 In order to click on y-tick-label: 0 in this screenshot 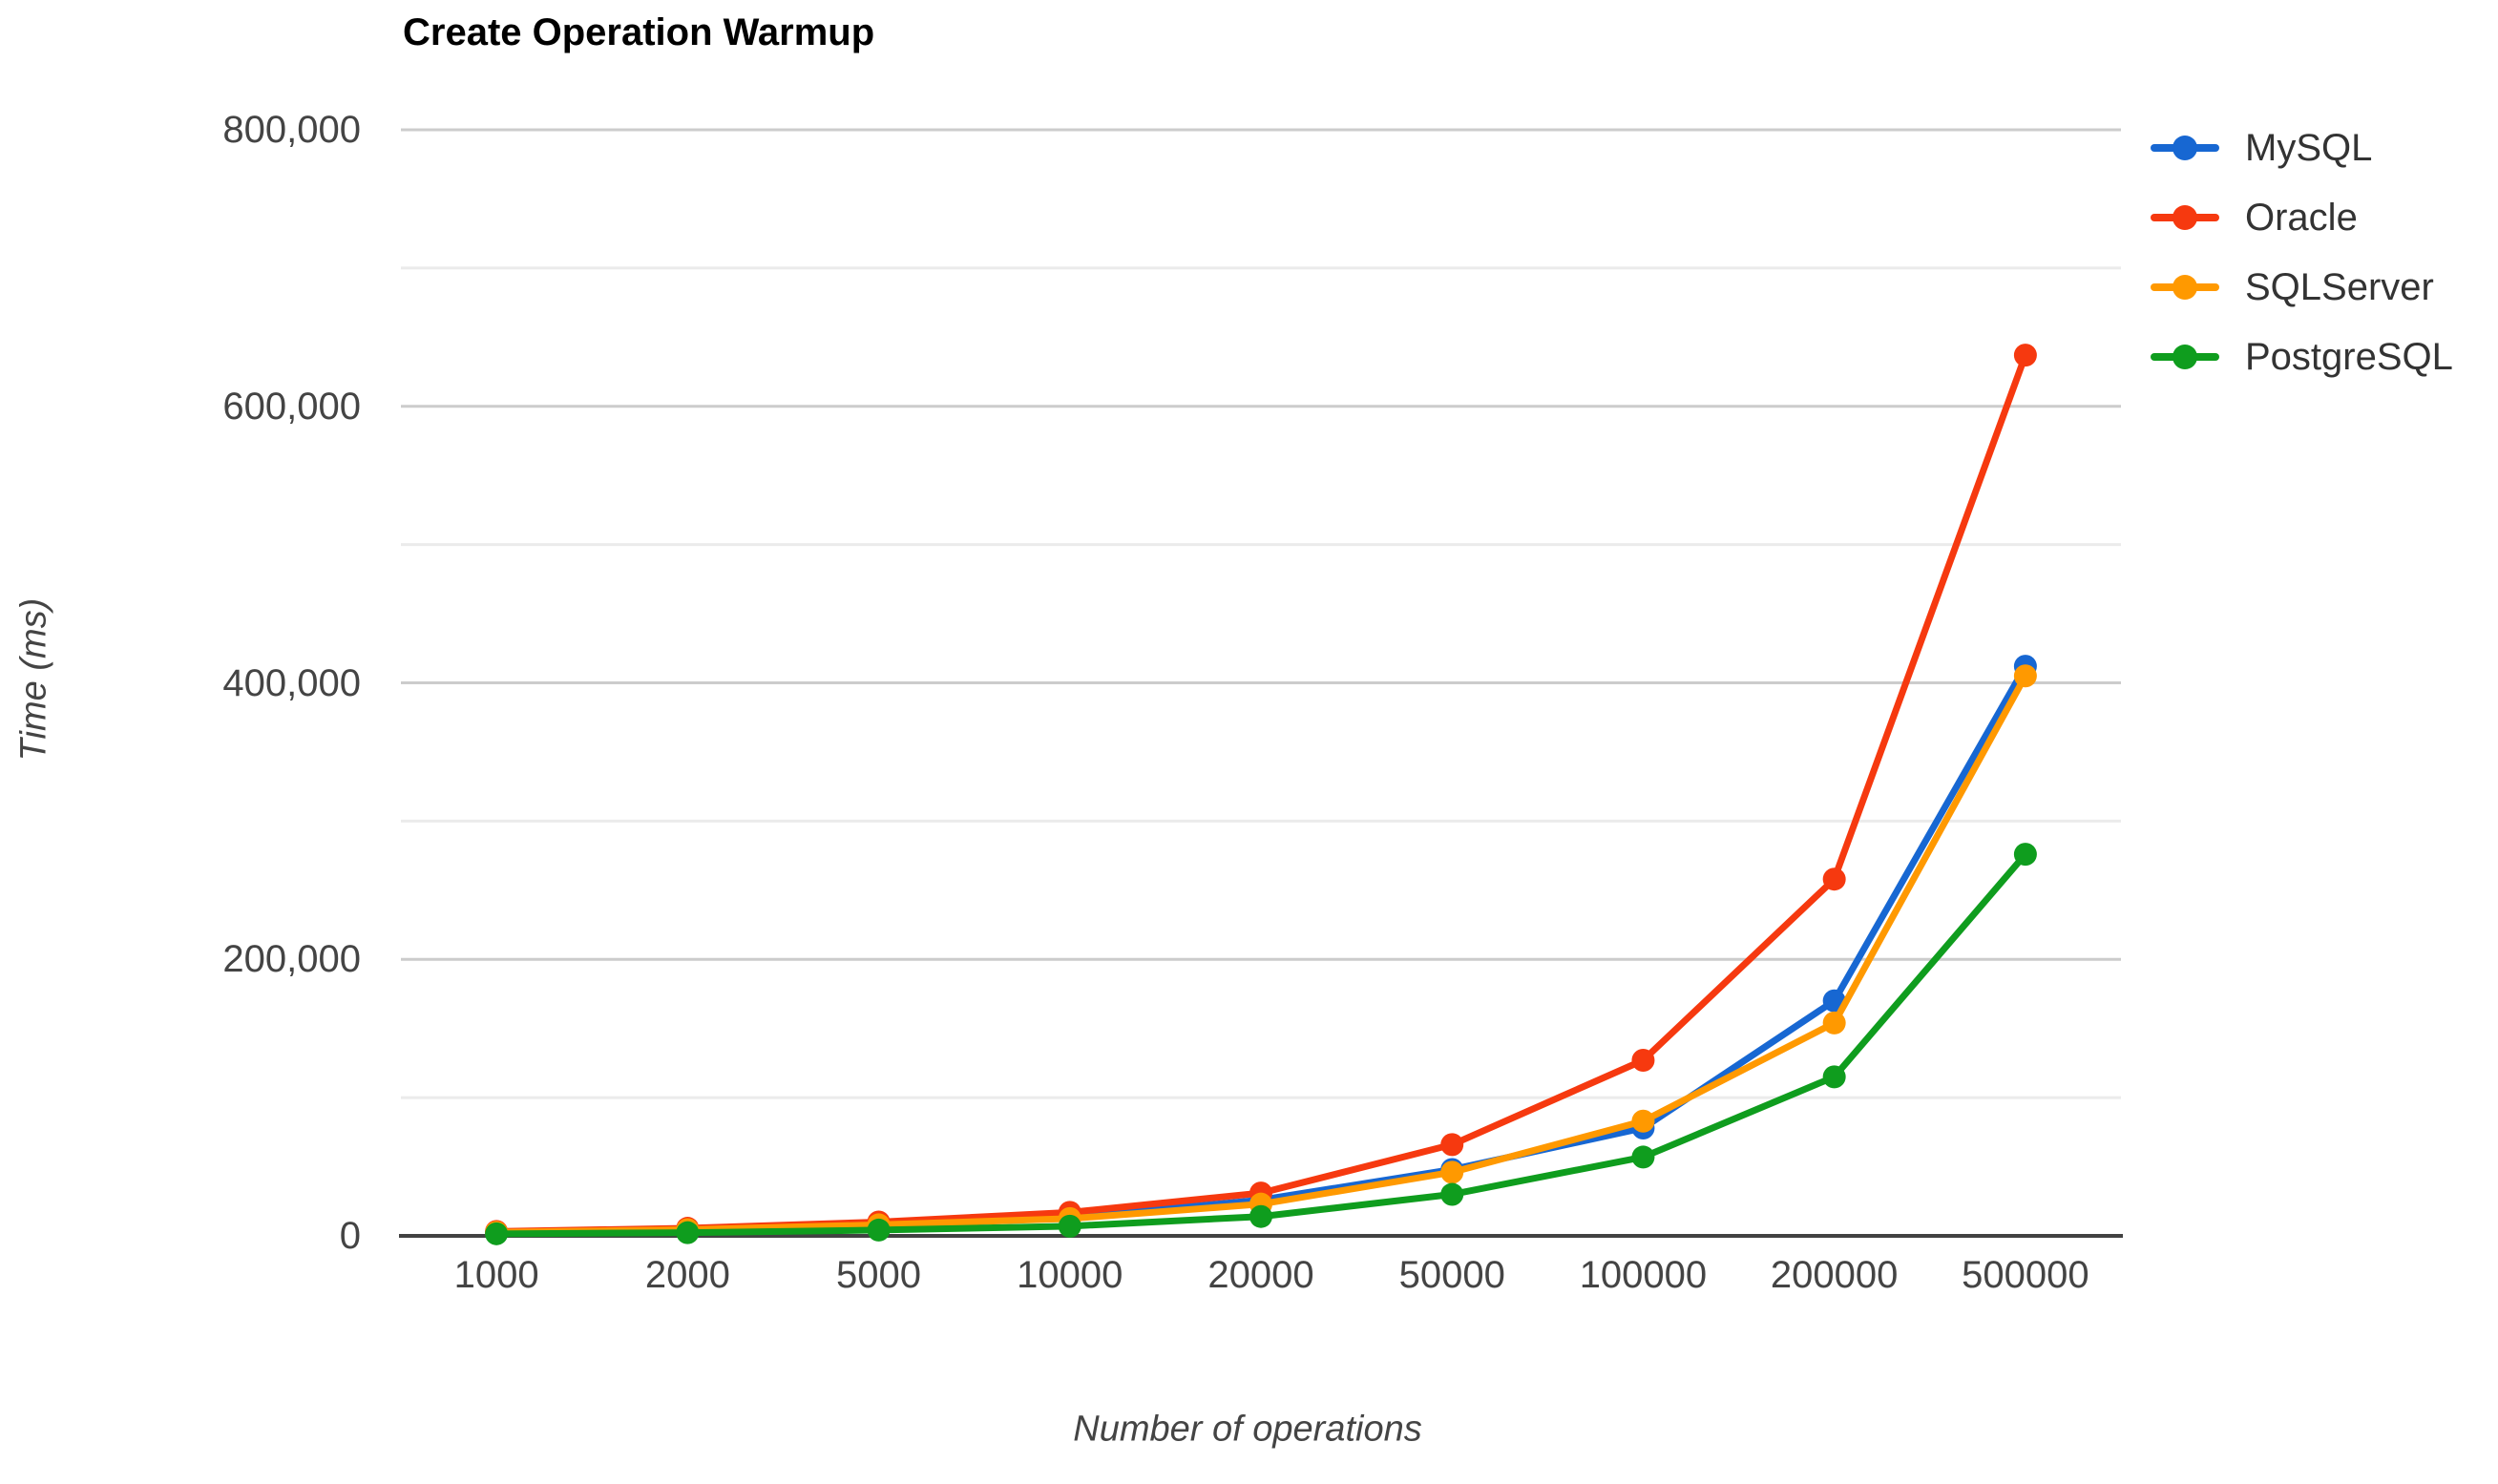, I will do `click(350, 1236)`.